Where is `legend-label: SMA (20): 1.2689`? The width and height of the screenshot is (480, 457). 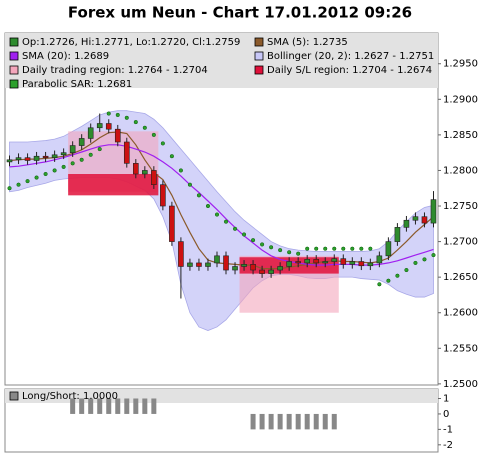
legend-label: SMA (20): 1.2689 is located at coordinates (65, 56).